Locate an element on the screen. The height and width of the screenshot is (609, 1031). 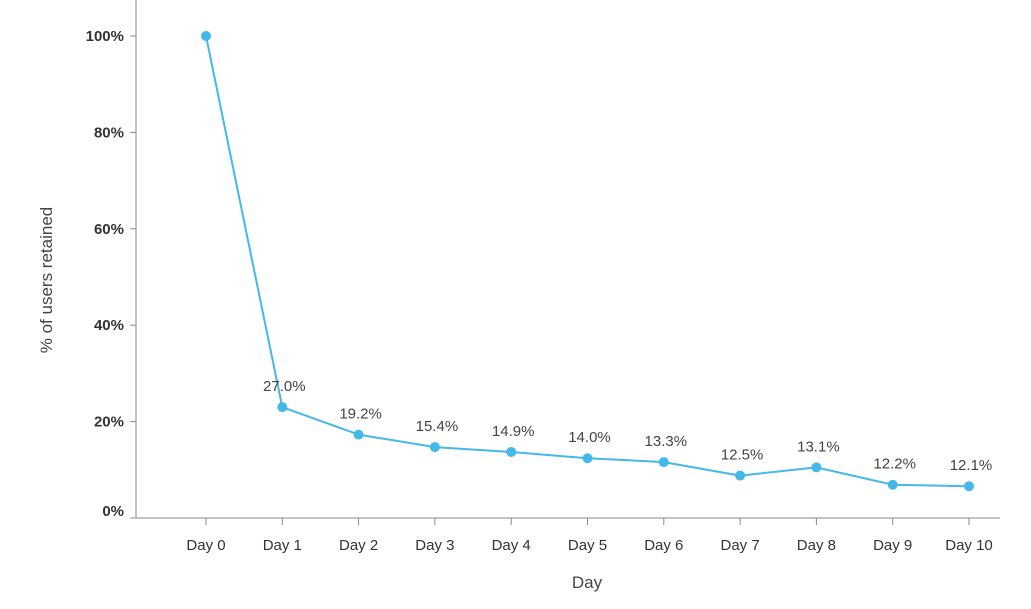
x-tick-label: Day 4 is located at coordinates (511, 545).